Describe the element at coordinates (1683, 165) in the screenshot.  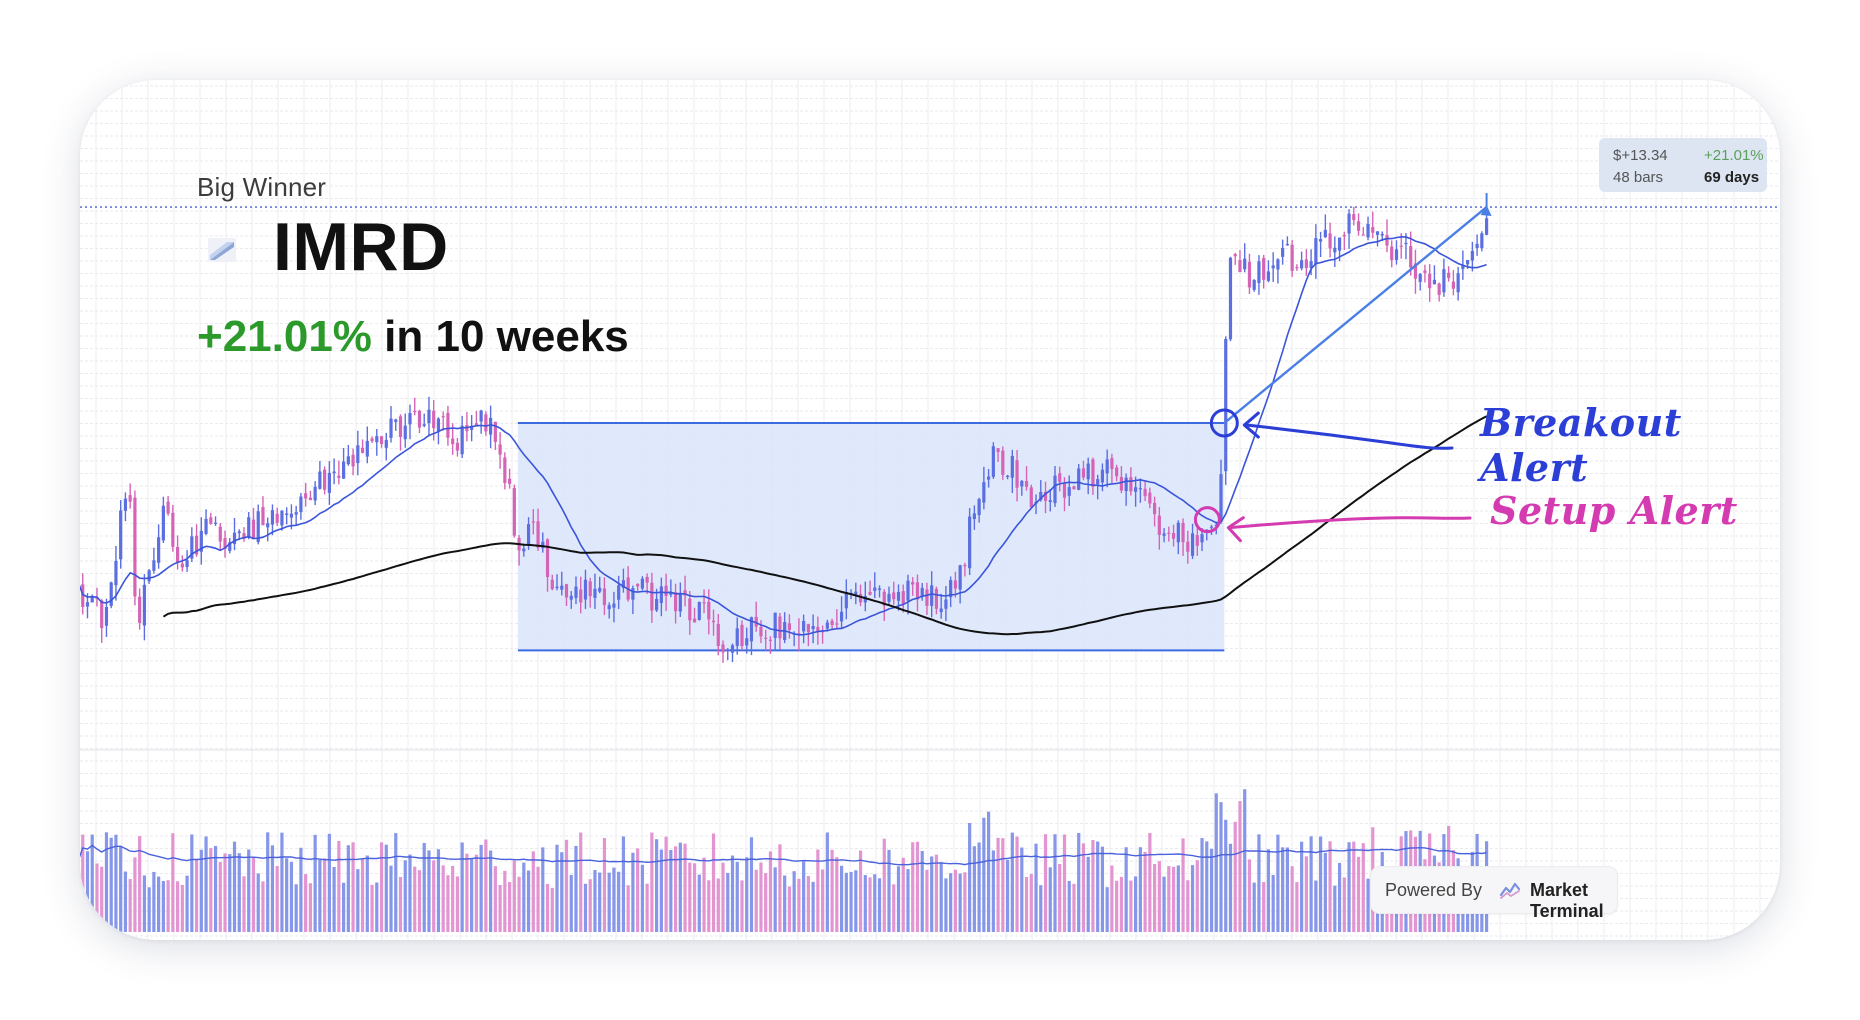
I see `measure-tooltip: $+13.34 +21.01% 48 bars 69 days` at that location.